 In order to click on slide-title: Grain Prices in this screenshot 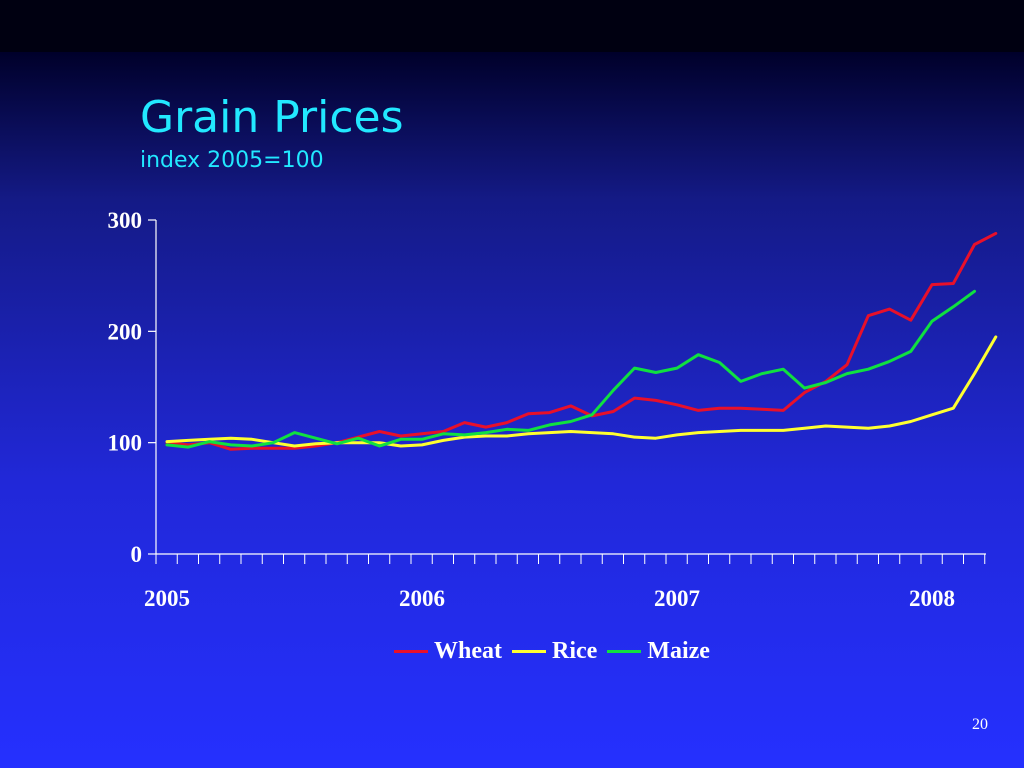, I will do `click(272, 117)`.